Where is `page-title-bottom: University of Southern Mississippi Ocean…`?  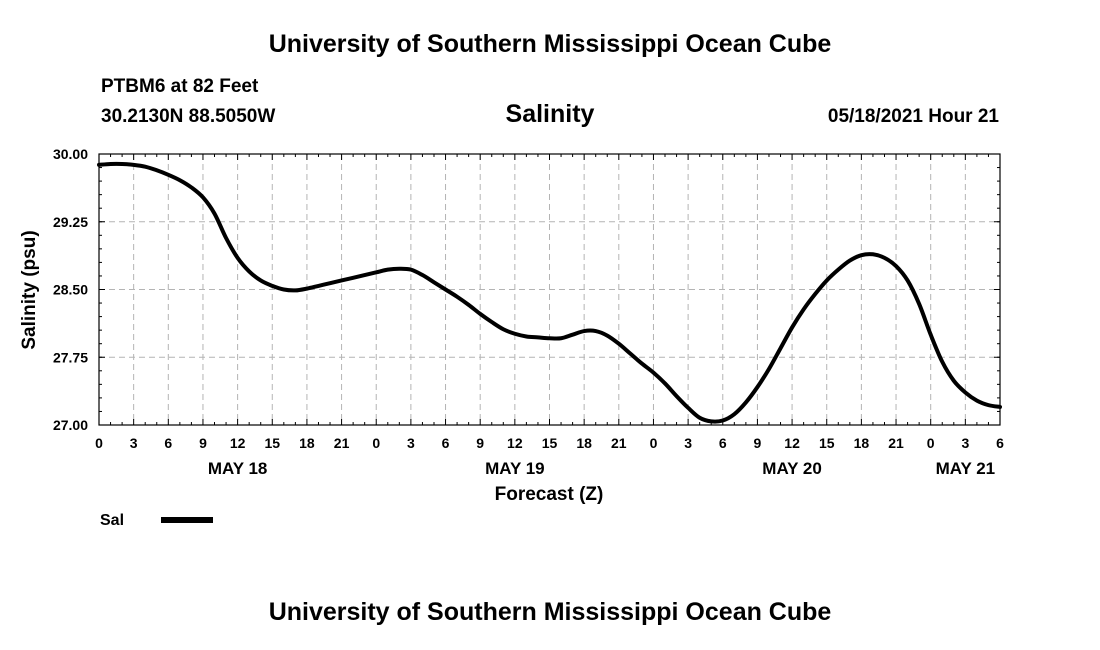
page-title-bottom: University of Southern Mississippi Ocean… is located at coordinates (550, 612).